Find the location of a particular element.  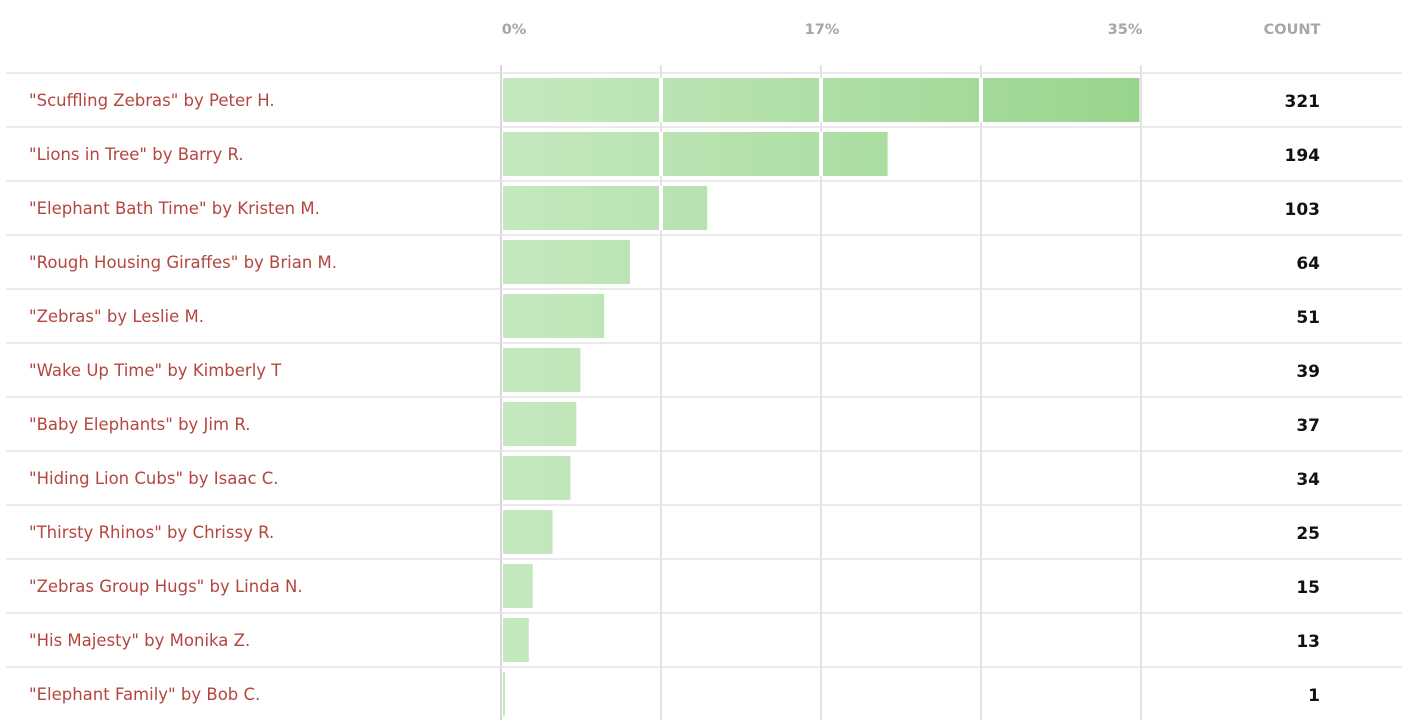

chart-row: "Elephant Family" by Bob C. 1 is located at coordinates (674, 694).